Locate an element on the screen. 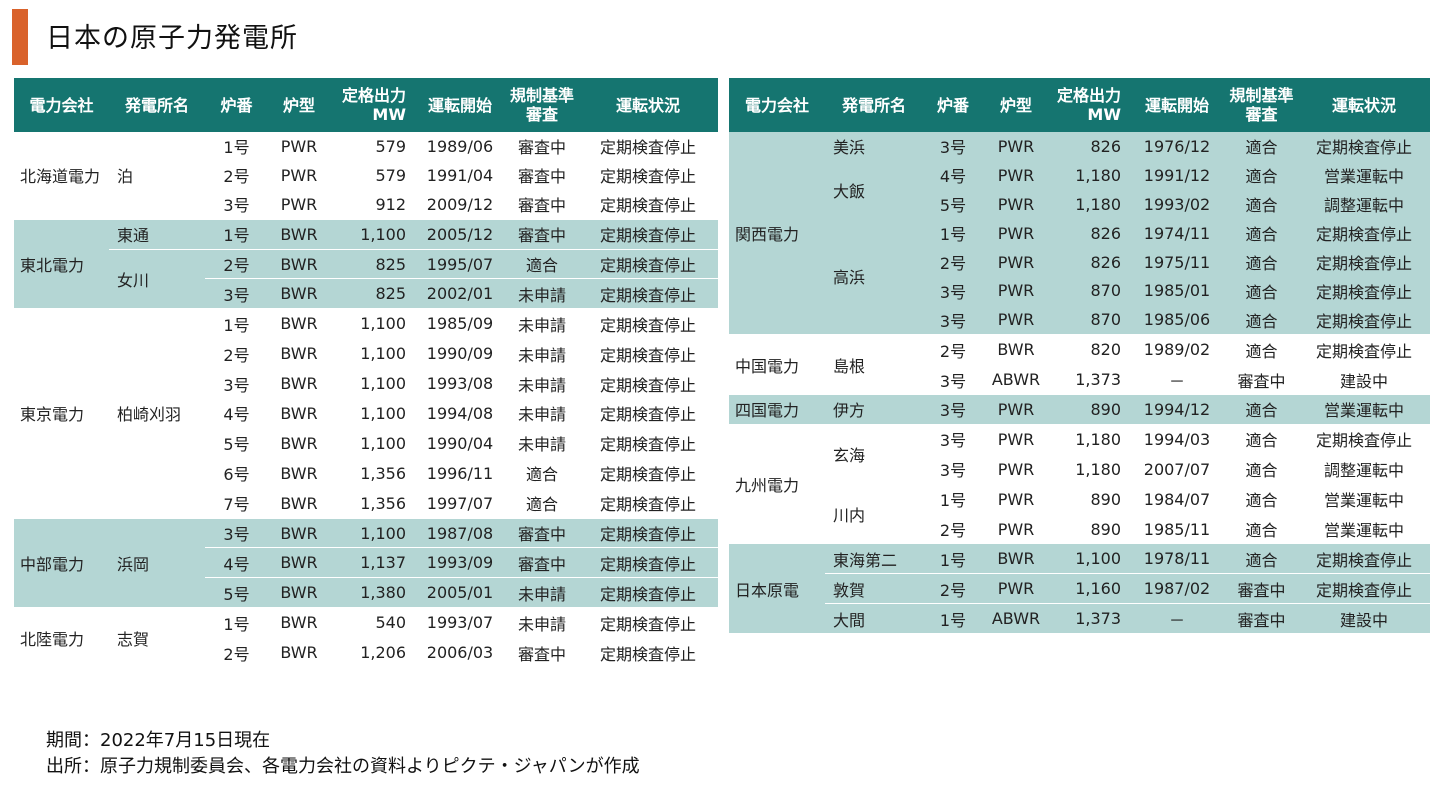 The height and width of the screenshot is (786, 1446). table-row: 中国電力 島根 2号 BWR 820 1989/02 適合 定期検査停止 is located at coordinates (1079, 364).